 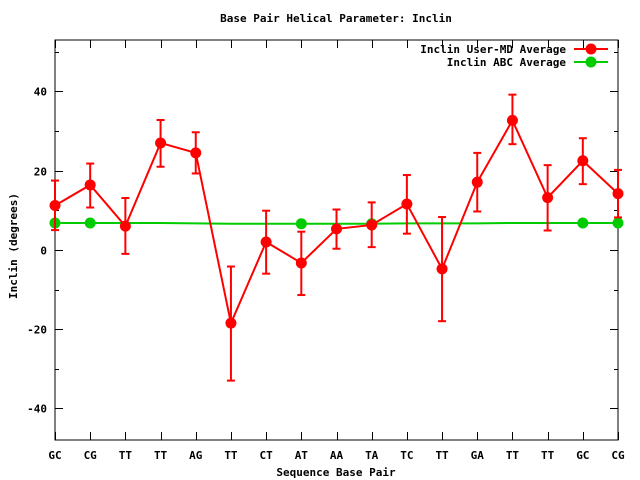 I want to click on x-tick-label: GA, so click(x=478, y=455).